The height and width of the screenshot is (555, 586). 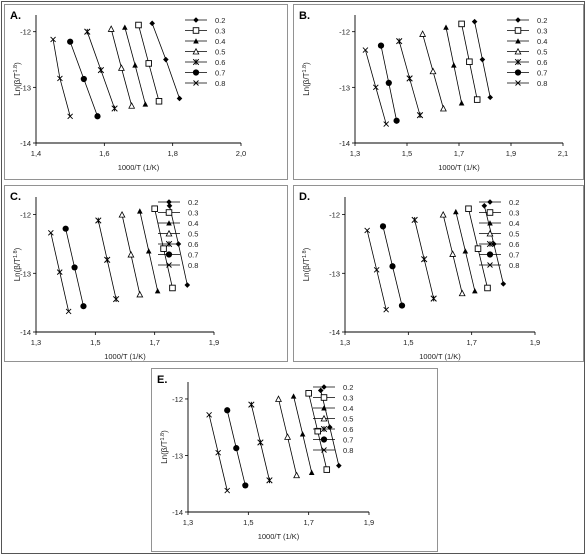 What do you see at coordinates (15, 197) in the screenshot?
I see `panel-label: C.` at bounding box center [15, 197].